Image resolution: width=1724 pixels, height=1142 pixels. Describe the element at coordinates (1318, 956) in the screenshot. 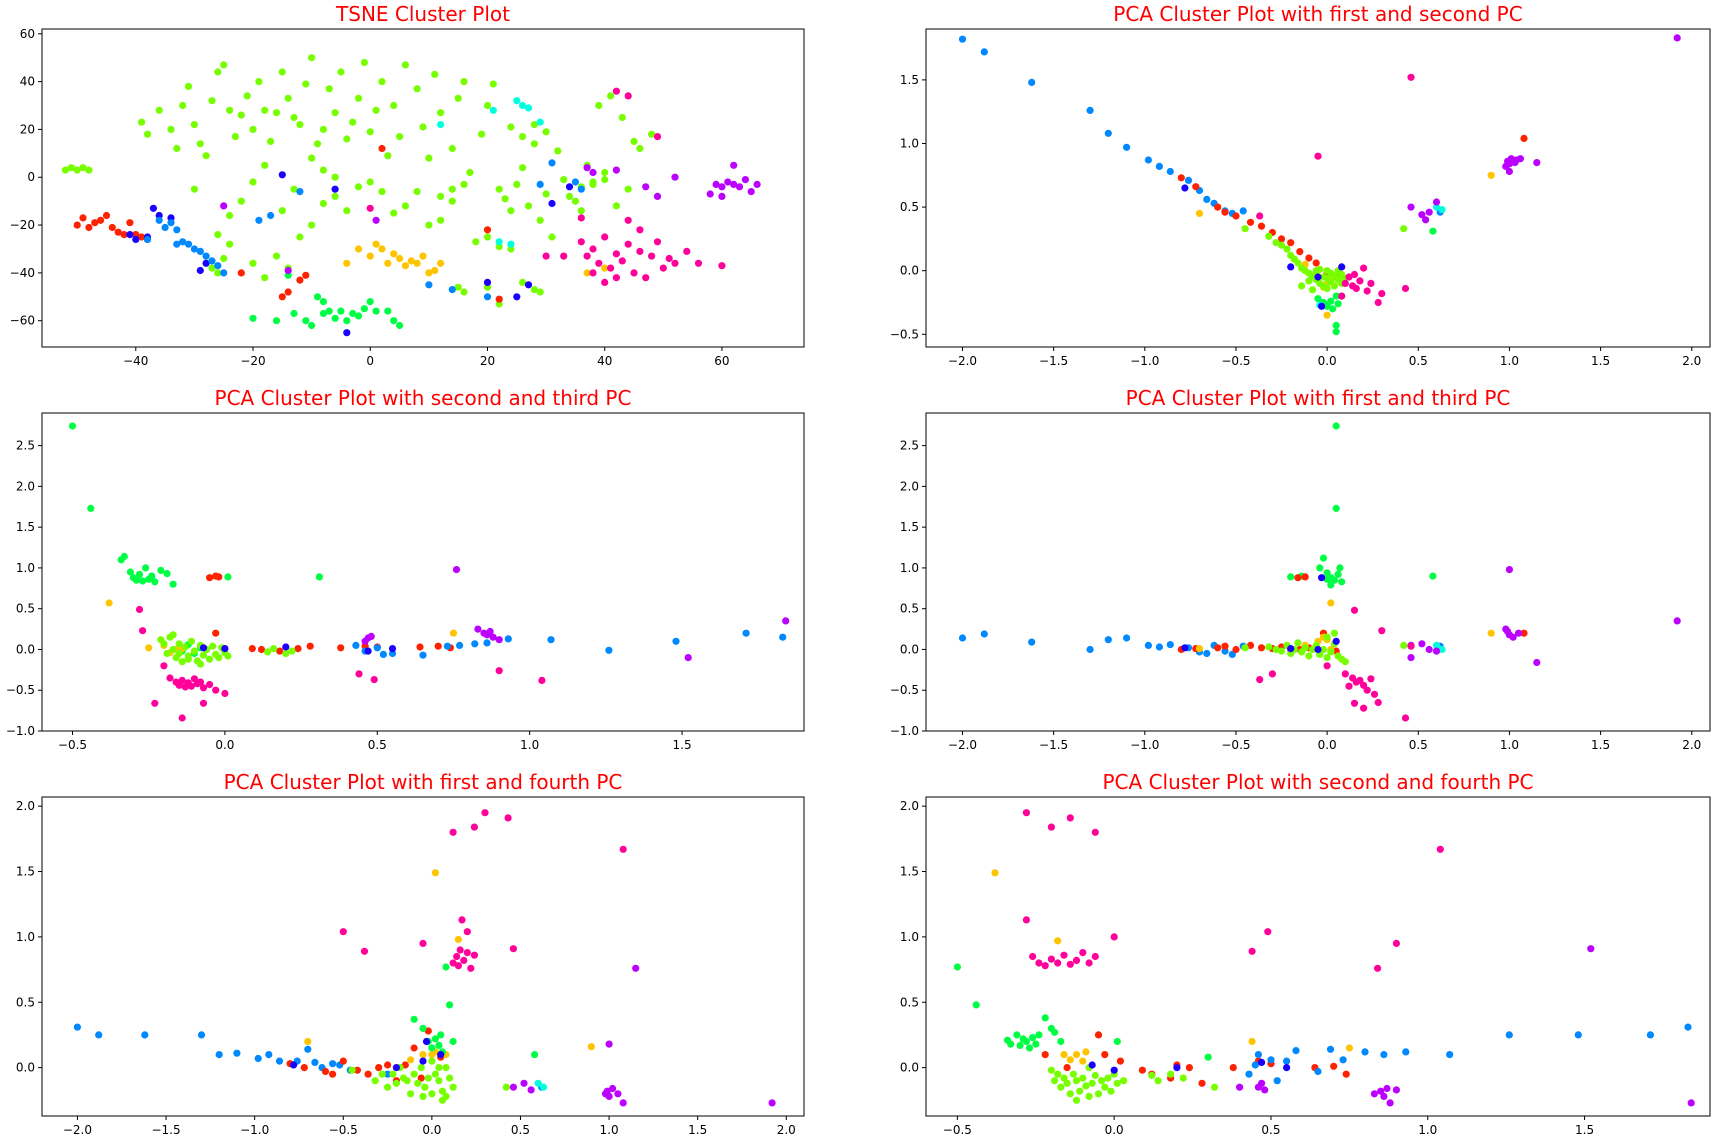

I see `axes-frame` at that location.